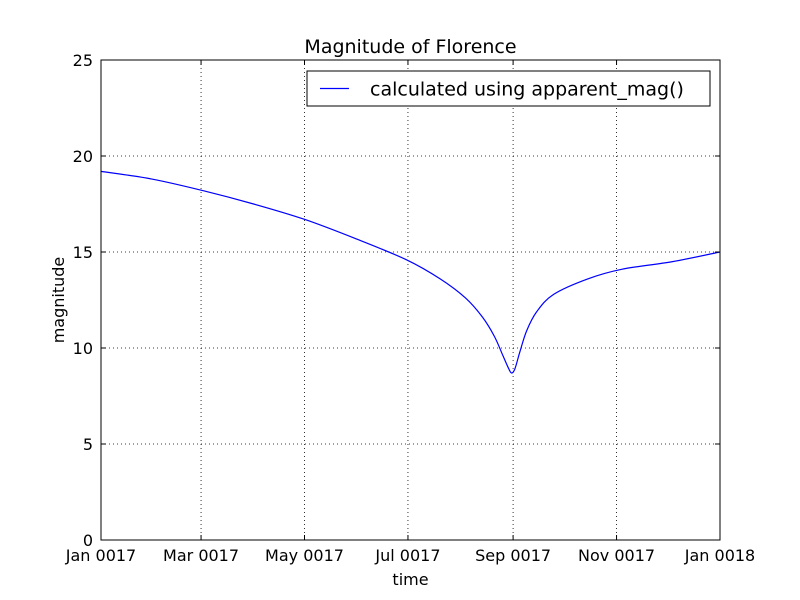 The width and height of the screenshot is (800, 600). I want to click on x-tick-label: Mar 0017, so click(201, 555).